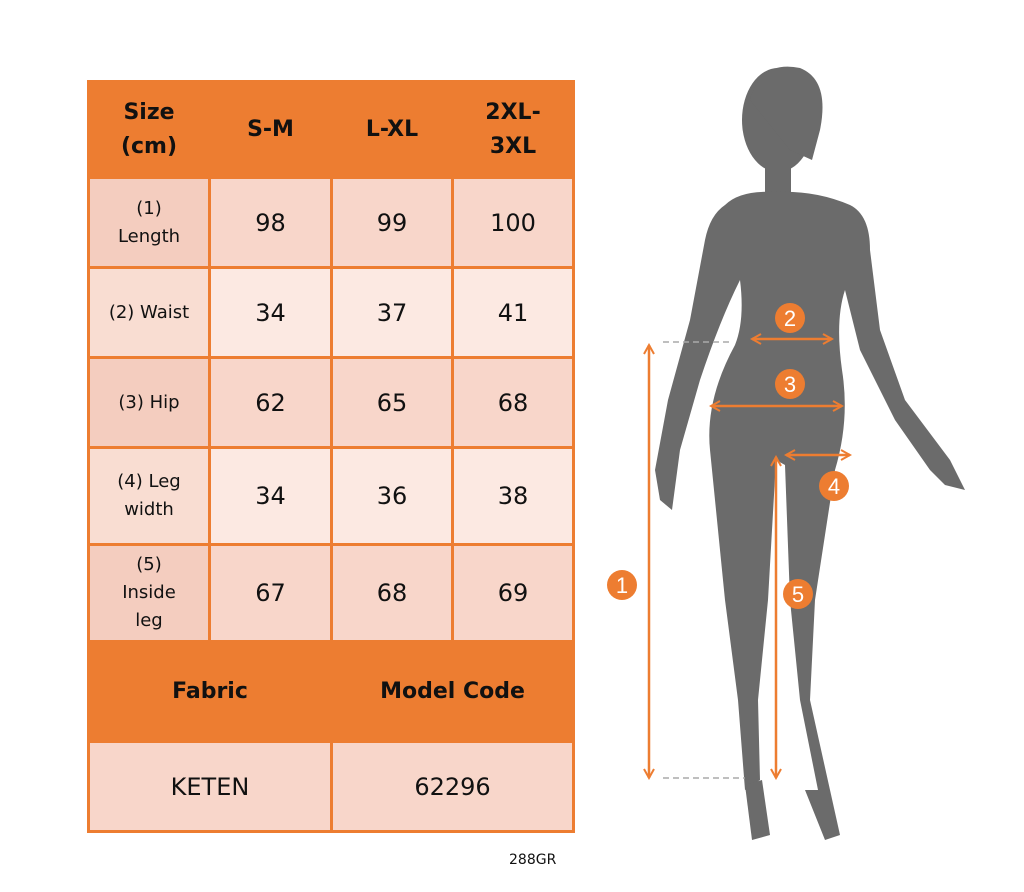 This screenshot has height=892, width=1024. I want to click on measurement-arrows, so click(749, 558).